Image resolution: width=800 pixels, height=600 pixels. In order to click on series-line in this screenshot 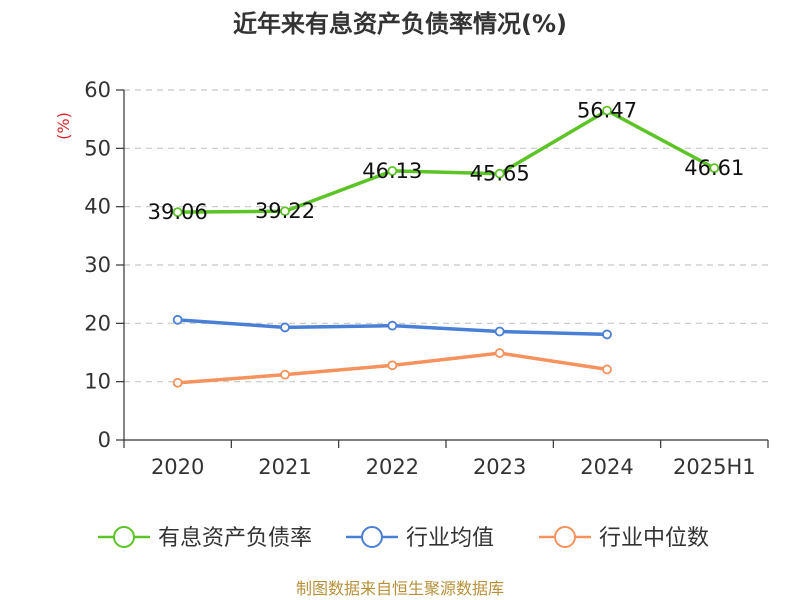, I will do `click(446, 161)`.